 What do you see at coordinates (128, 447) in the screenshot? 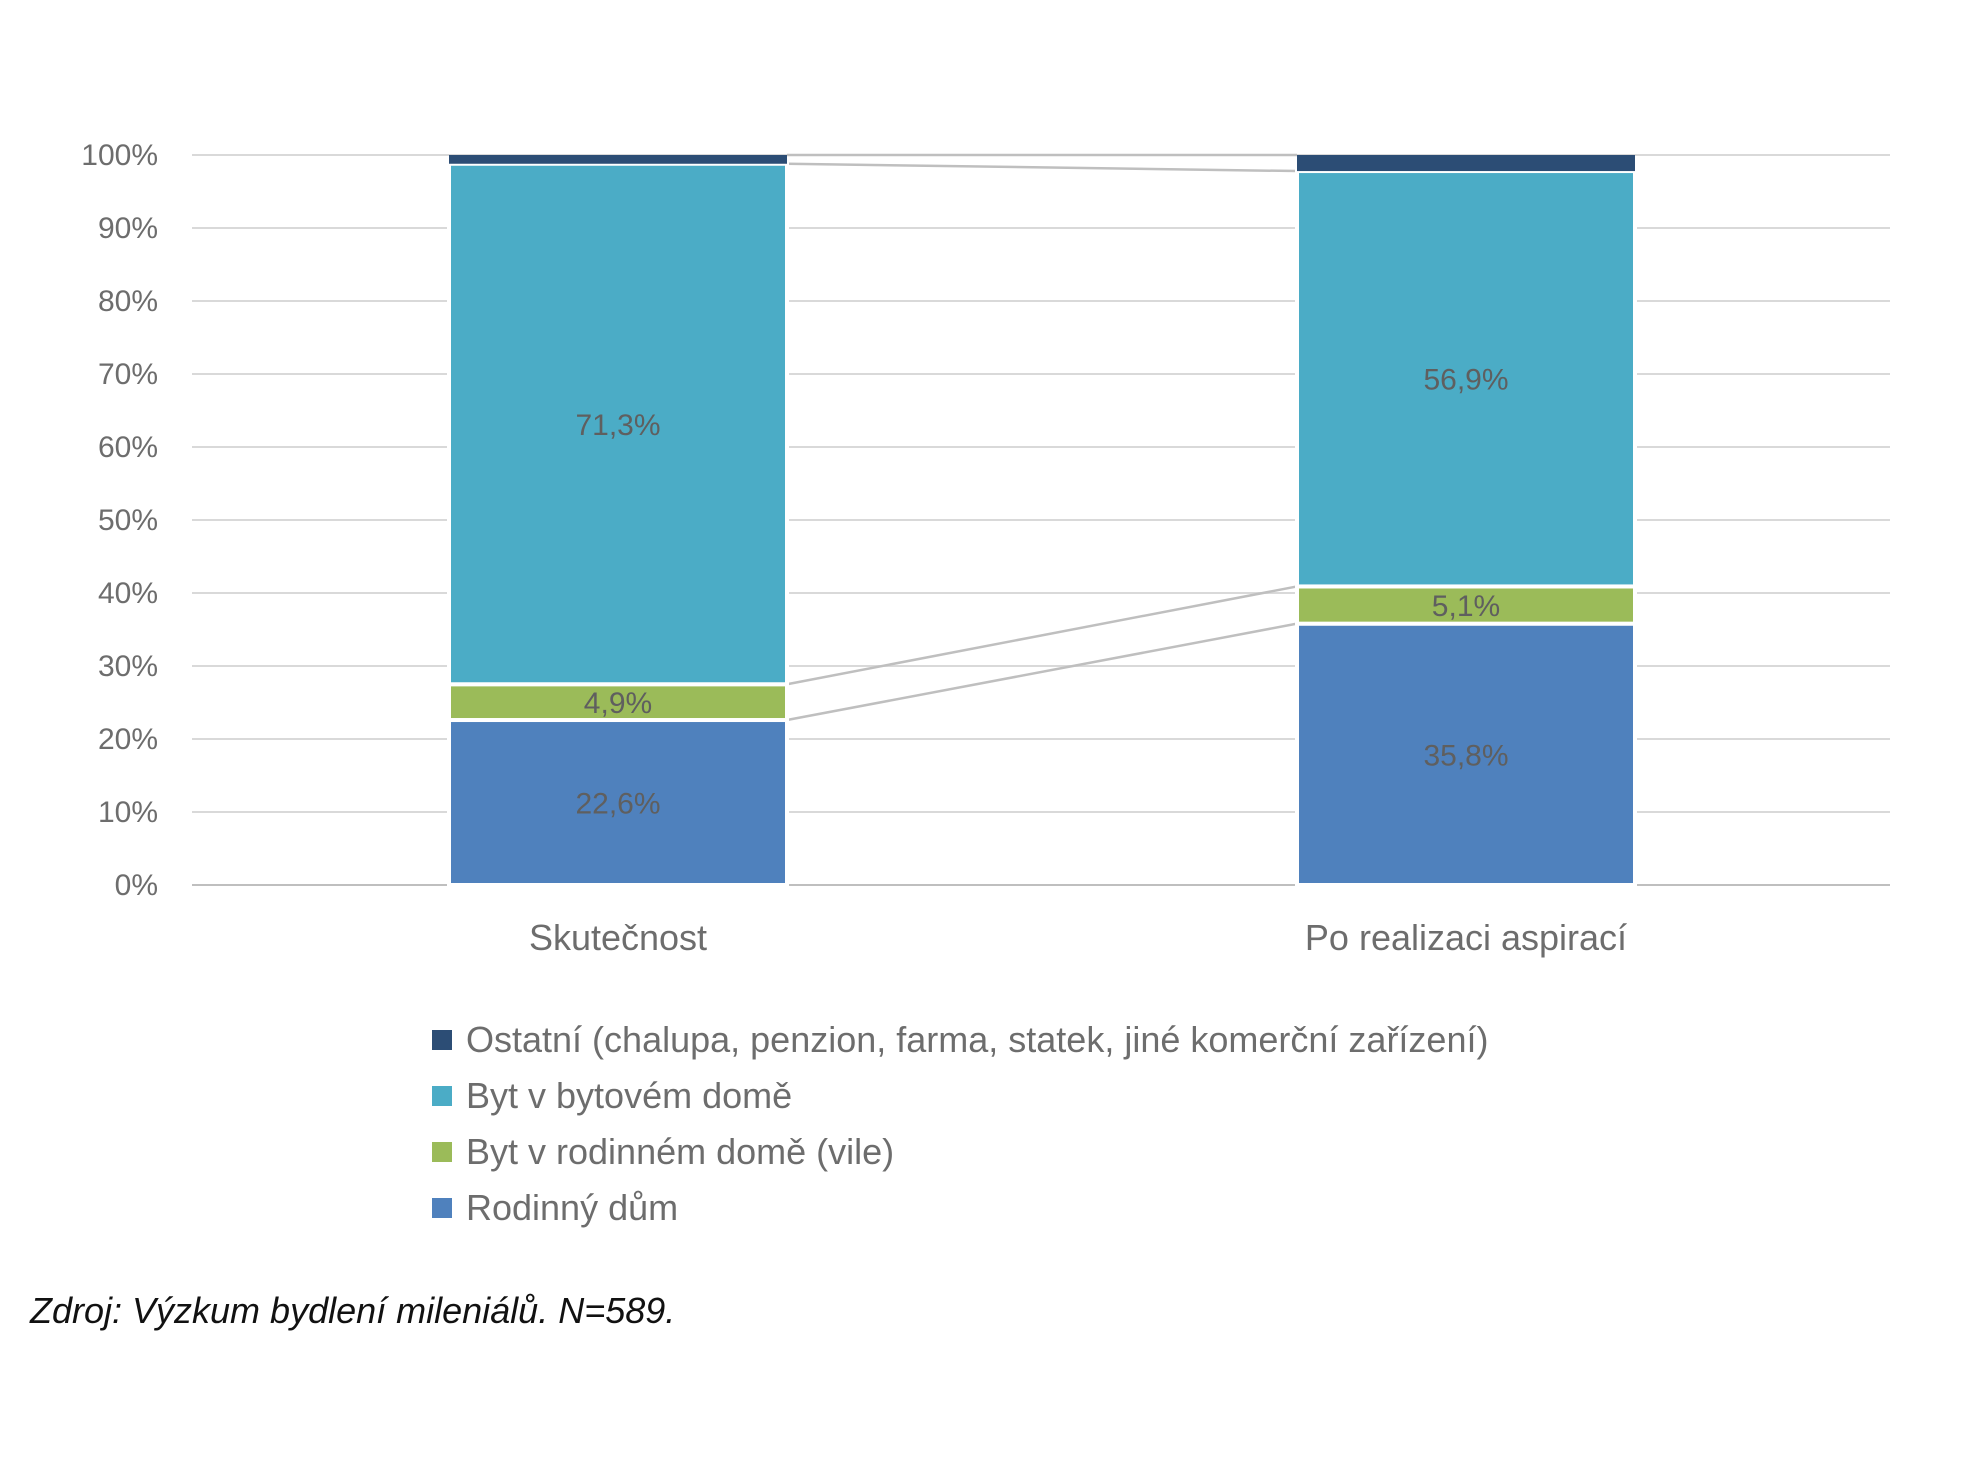
I see `y-tick-label: 60%` at bounding box center [128, 447].